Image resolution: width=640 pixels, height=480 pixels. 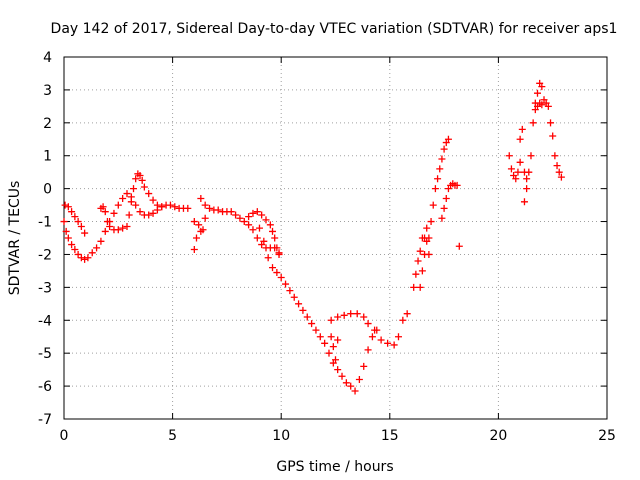 What do you see at coordinates (334, 467) in the screenshot?
I see `x-axis-label: GPS time / hours` at bounding box center [334, 467].